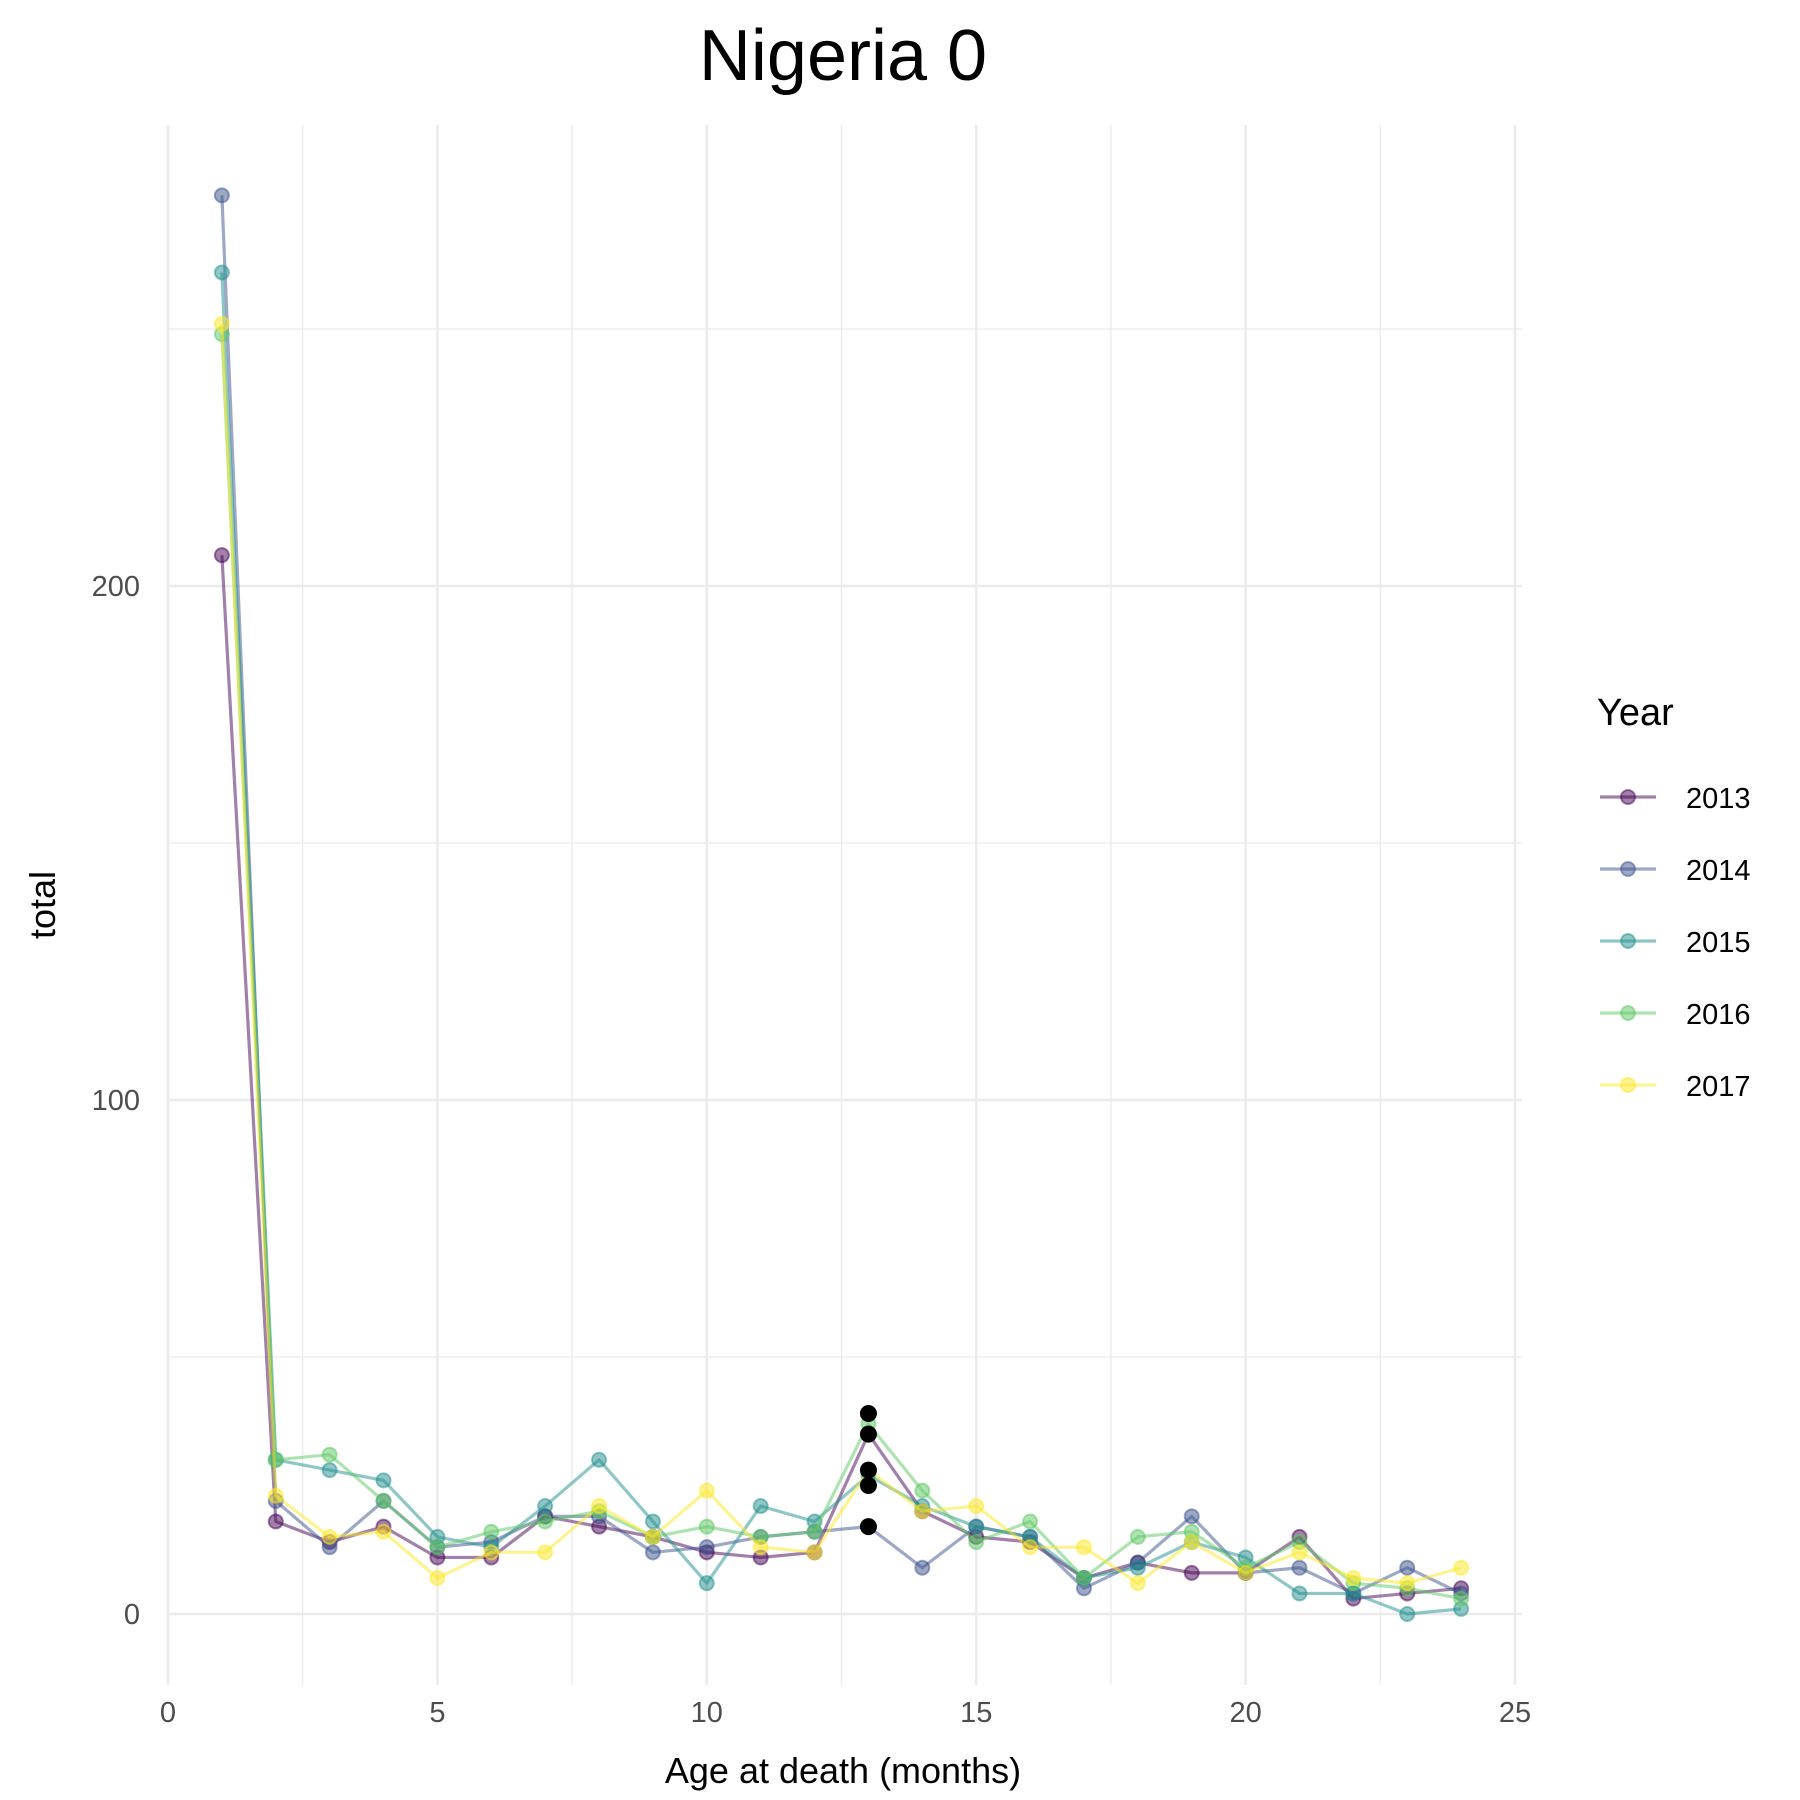 The width and height of the screenshot is (1800, 1800). What do you see at coordinates (116, 587) in the screenshot?
I see `y-tick-label: 200` at bounding box center [116, 587].